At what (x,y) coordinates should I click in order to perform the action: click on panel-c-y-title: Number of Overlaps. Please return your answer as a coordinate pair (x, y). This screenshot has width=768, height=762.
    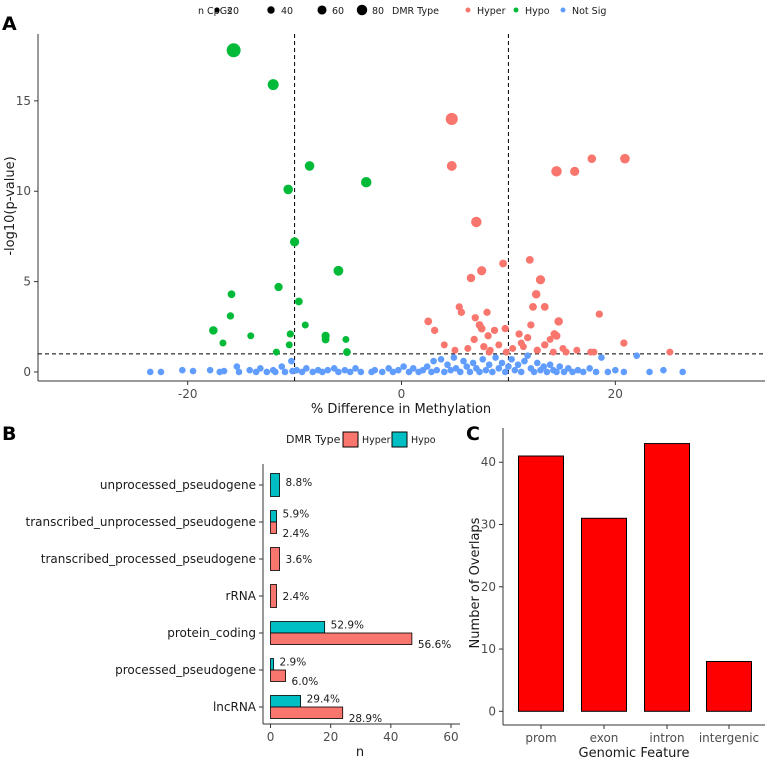
    Looking at the image, I should click on (475, 582).